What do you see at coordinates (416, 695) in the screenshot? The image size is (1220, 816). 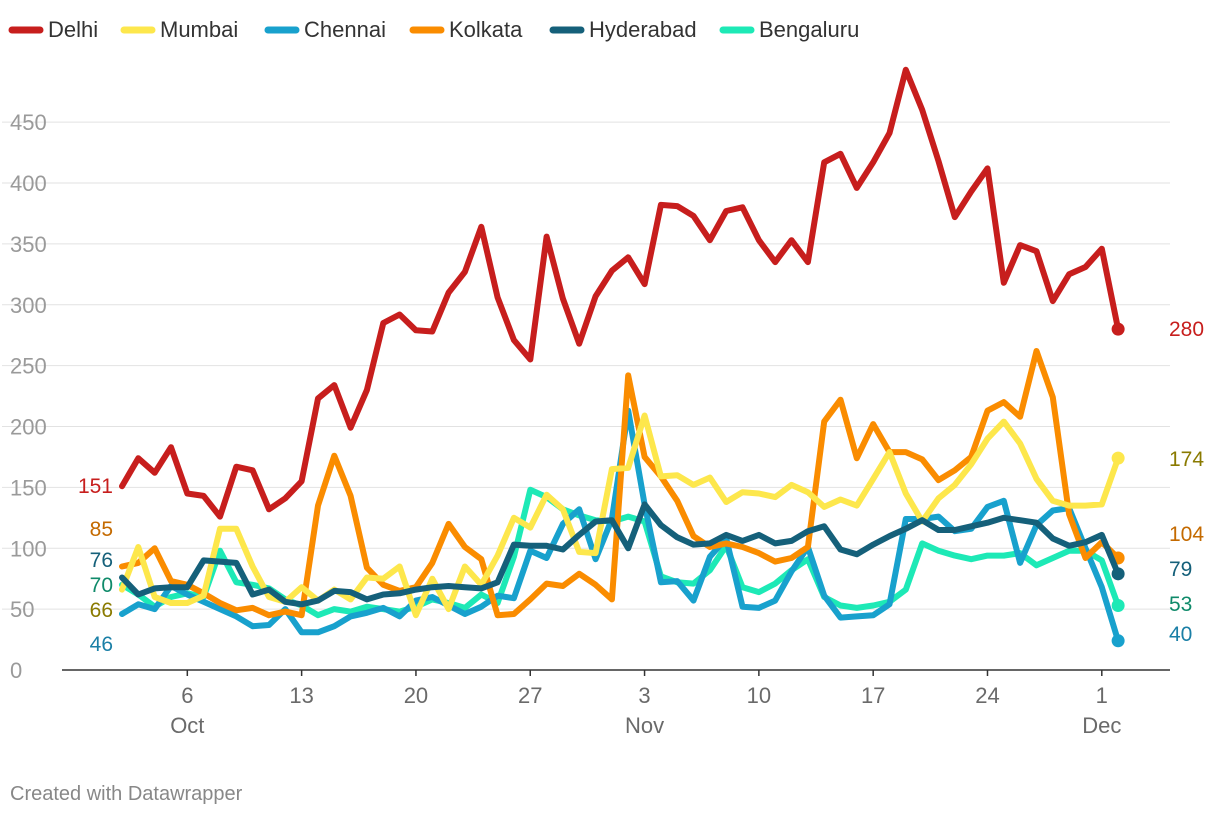 I see `x-tick-label: 20` at bounding box center [416, 695].